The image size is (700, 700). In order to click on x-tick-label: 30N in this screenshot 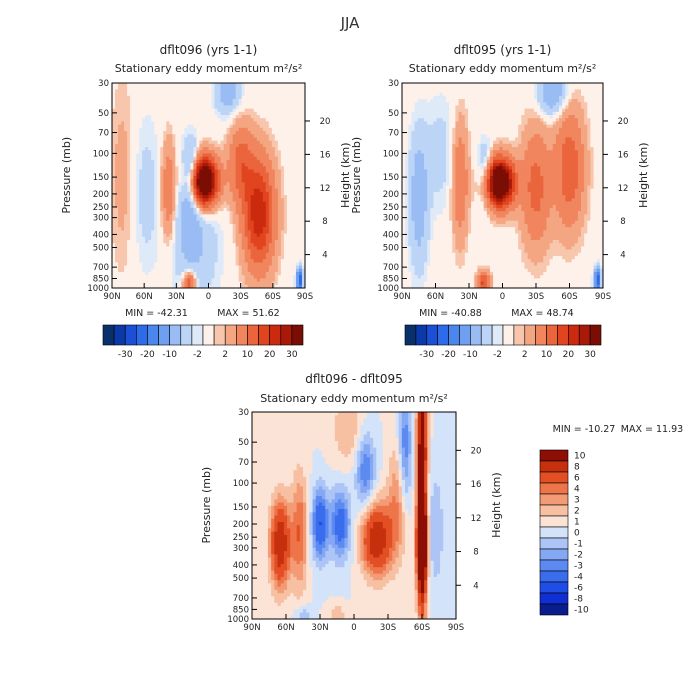, I will do `click(176, 297)`.